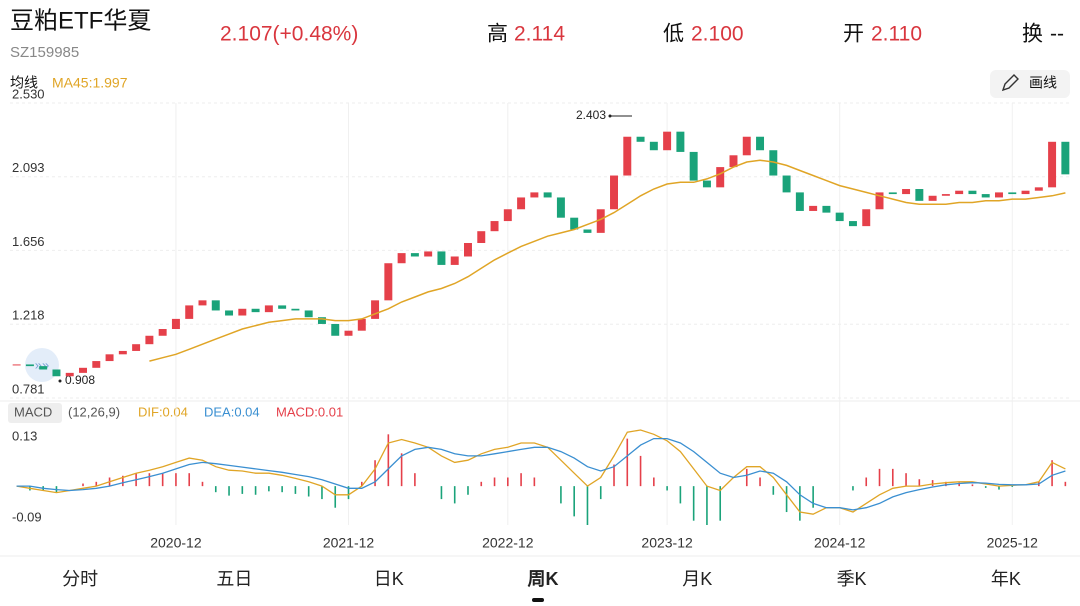  What do you see at coordinates (389, 579) in the screenshot?
I see `tab-label: 日K` at bounding box center [389, 579].